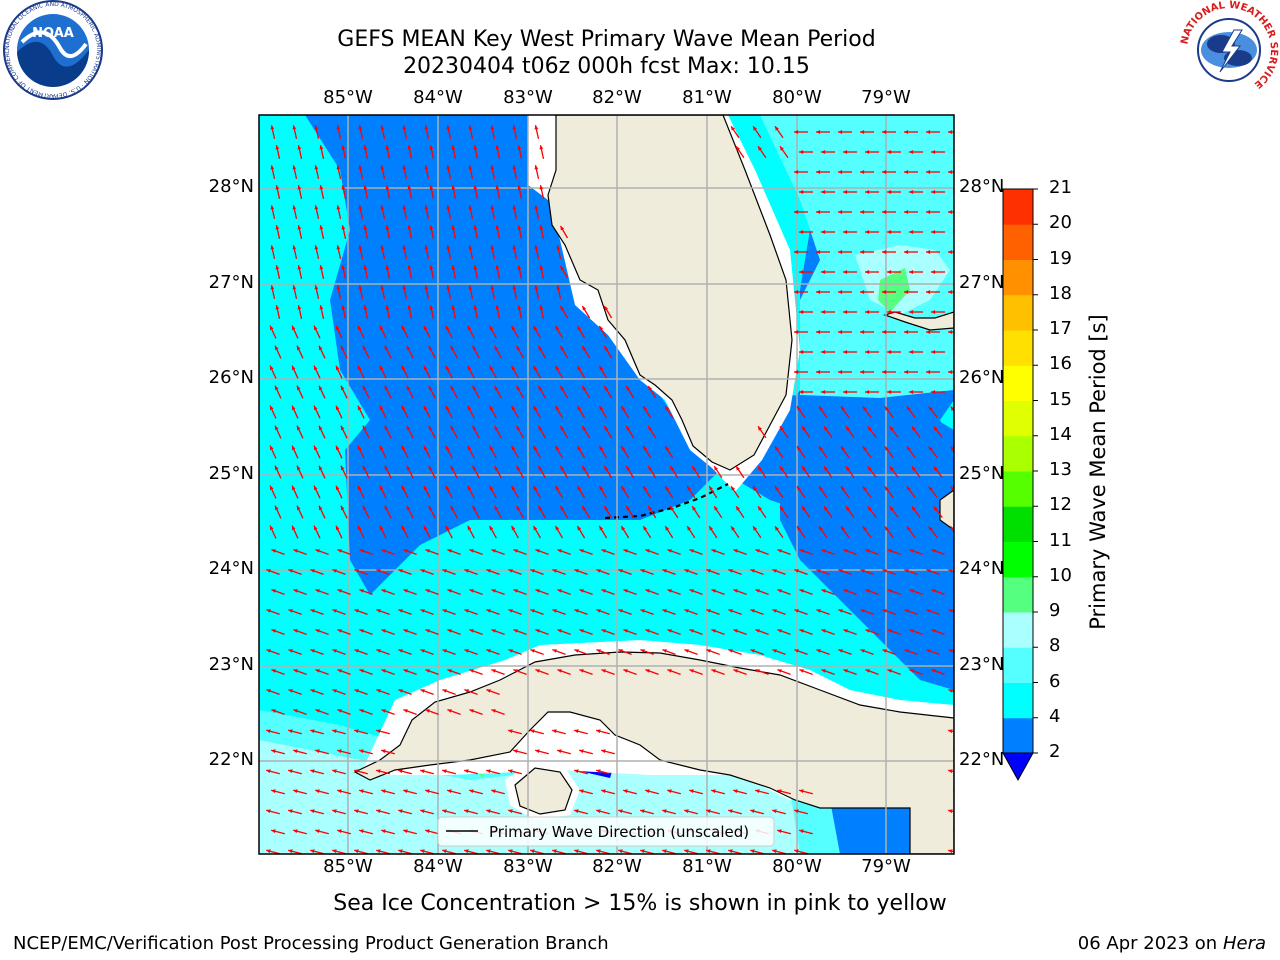  I want to click on period-2-4-atlantic-region, so click(867, 542).